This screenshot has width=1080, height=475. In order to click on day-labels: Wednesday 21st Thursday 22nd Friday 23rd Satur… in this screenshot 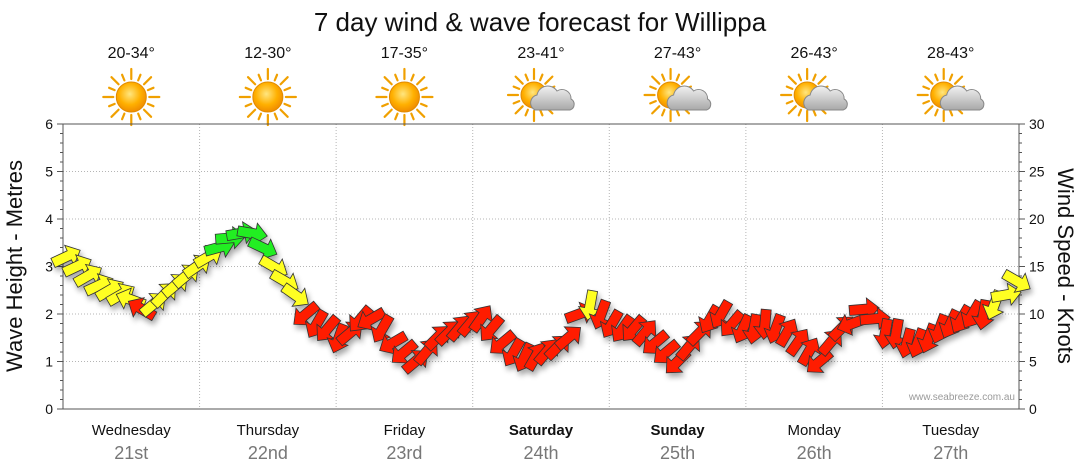, I will do `click(536, 442)`.